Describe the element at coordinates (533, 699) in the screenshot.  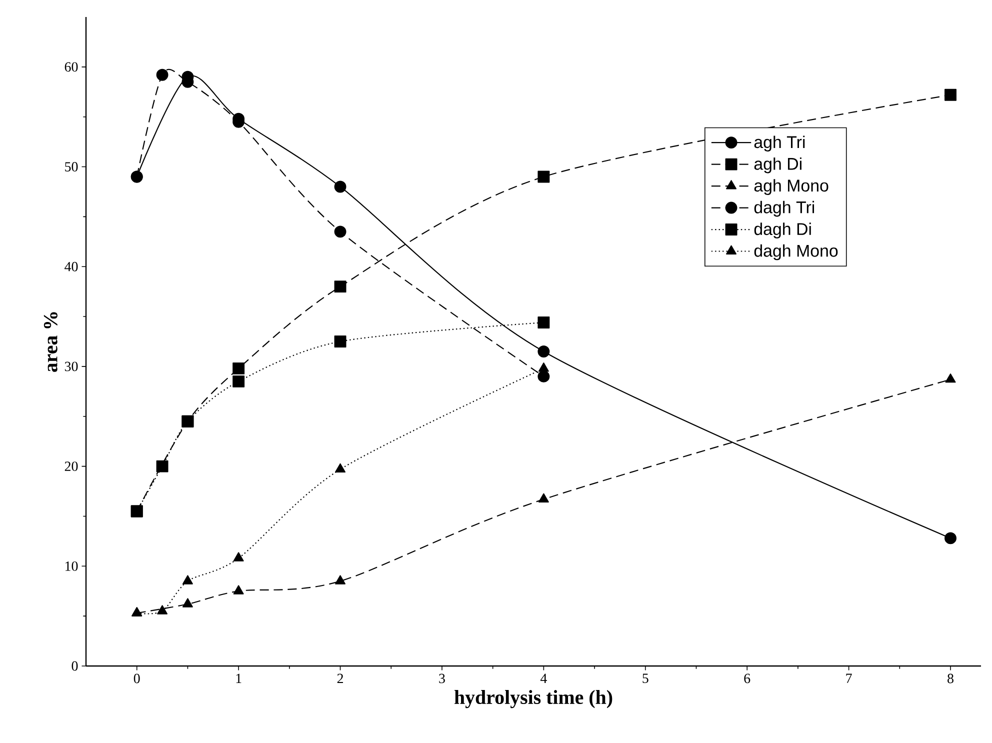
I see `x-axis-title: hydrolysis time (h)` at that location.